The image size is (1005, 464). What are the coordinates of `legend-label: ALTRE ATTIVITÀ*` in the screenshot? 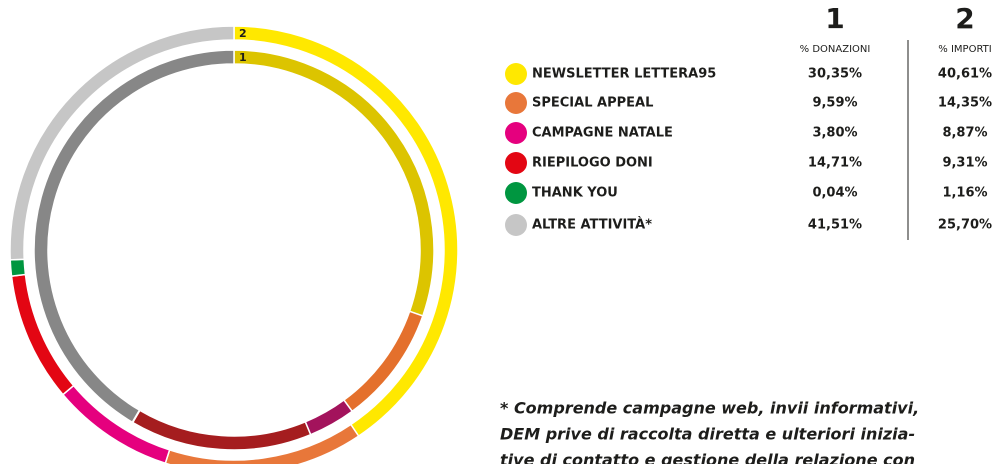 It's located at (592, 225).